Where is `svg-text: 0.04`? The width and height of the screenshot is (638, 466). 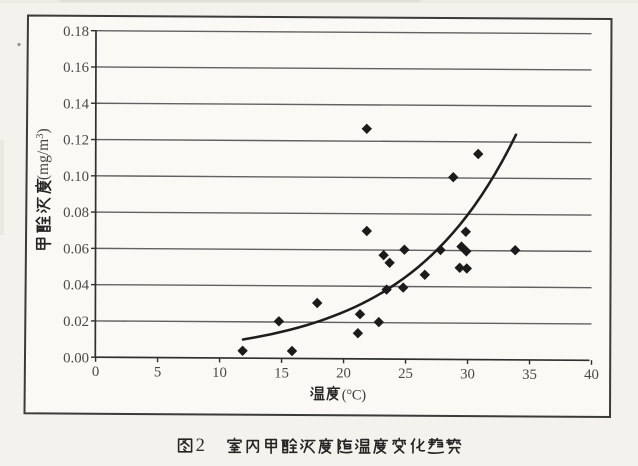 svg-text: 0.04 is located at coordinates (76, 286).